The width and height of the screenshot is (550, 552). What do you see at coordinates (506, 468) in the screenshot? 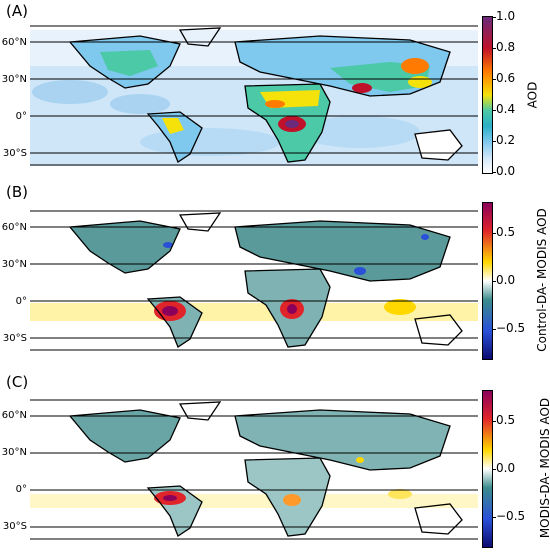
I see `panel-c-cbar-tick-2: 0.0` at bounding box center [506, 468].